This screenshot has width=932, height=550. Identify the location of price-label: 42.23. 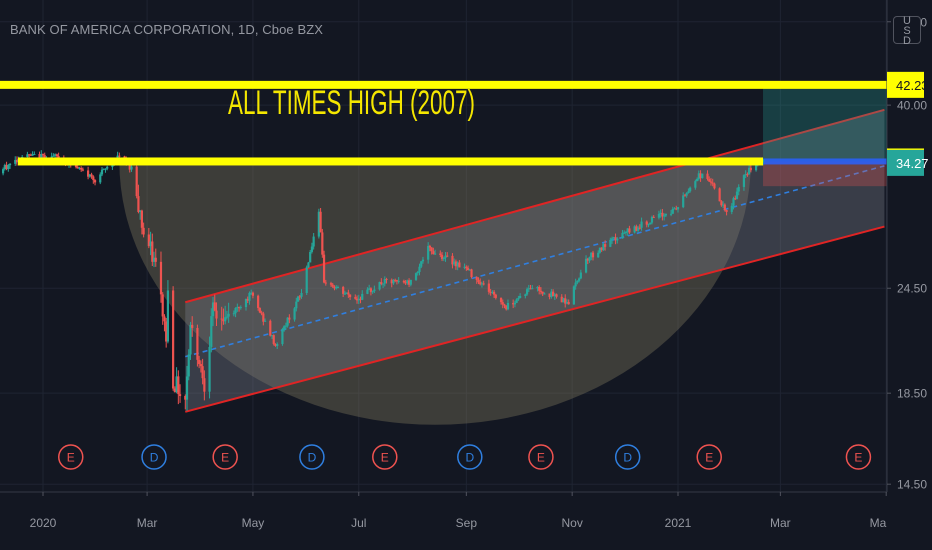
(908, 84).